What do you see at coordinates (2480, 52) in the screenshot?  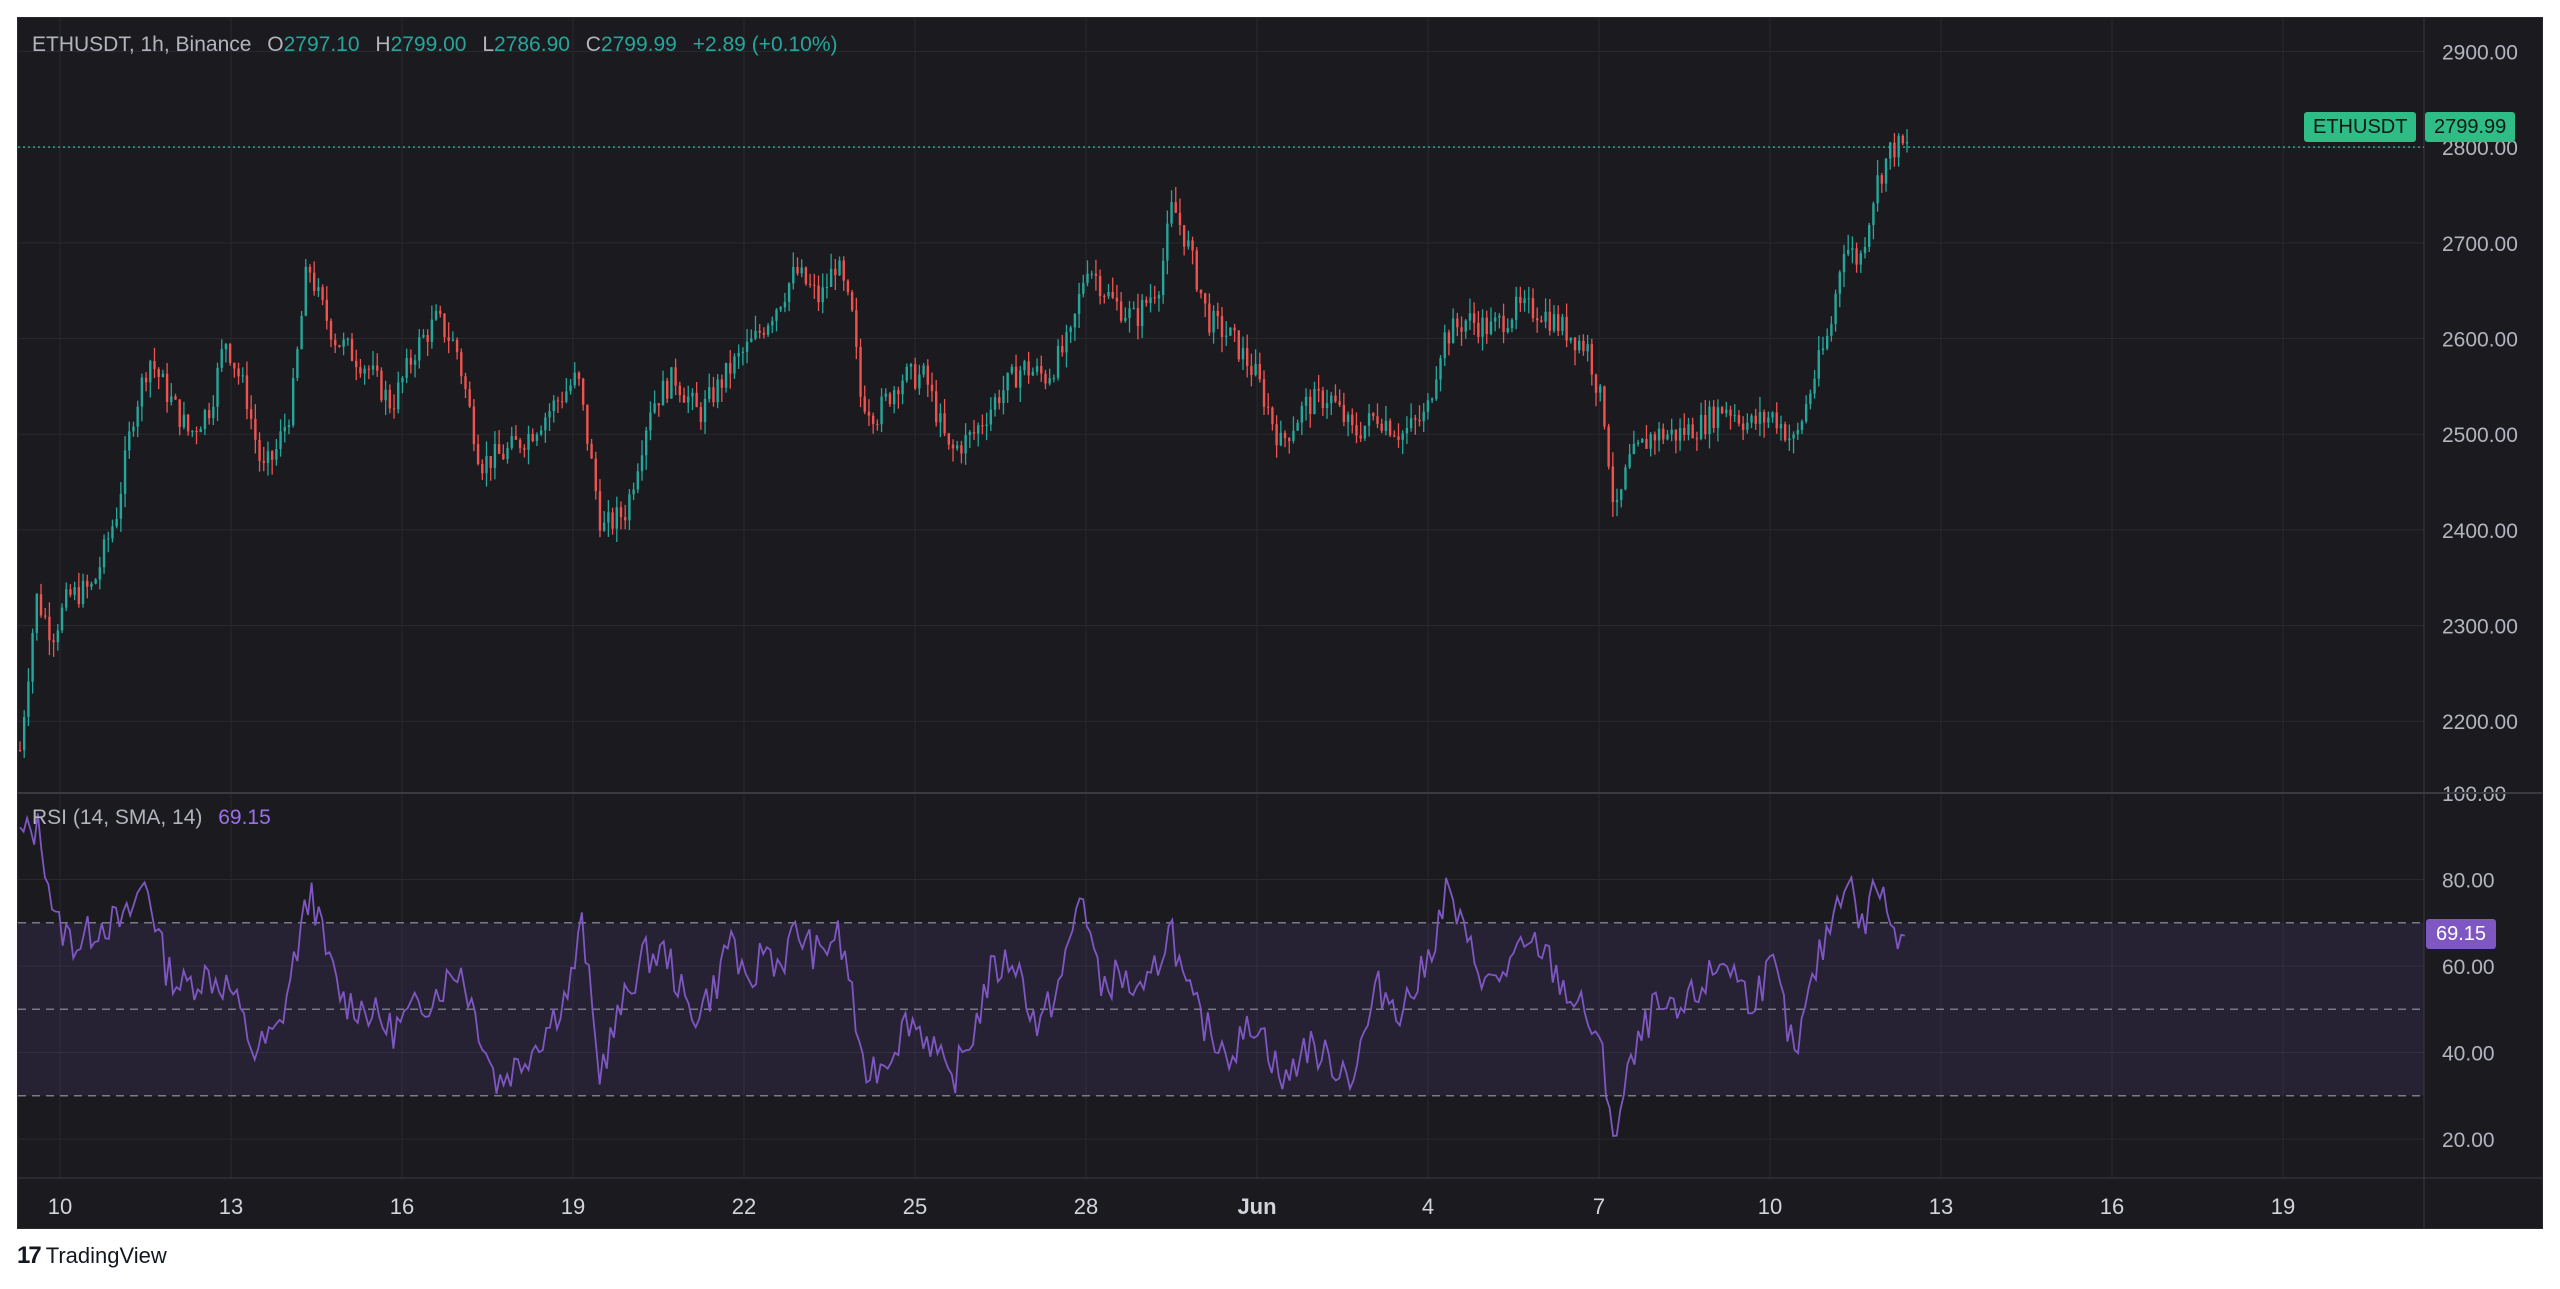 I see `price-tick-label: 2900.00` at bounding box center [2480, 52].